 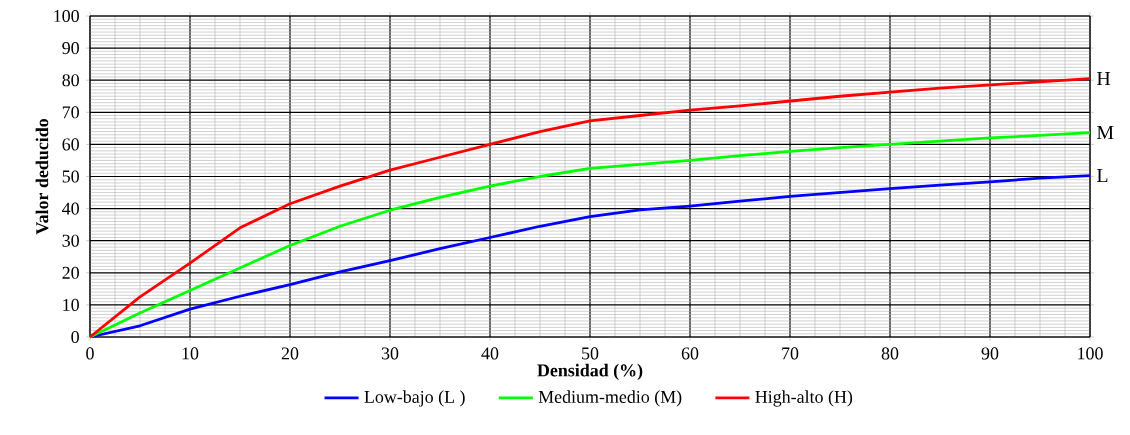 I want to click on y-tick-label: 20, so click(x=70, y=272).